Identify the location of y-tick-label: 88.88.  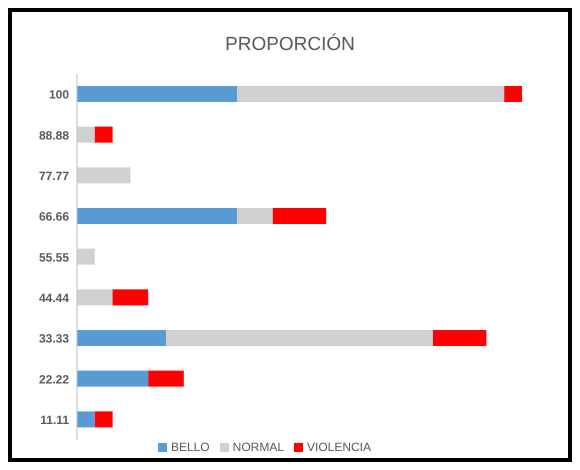
(54, 135).